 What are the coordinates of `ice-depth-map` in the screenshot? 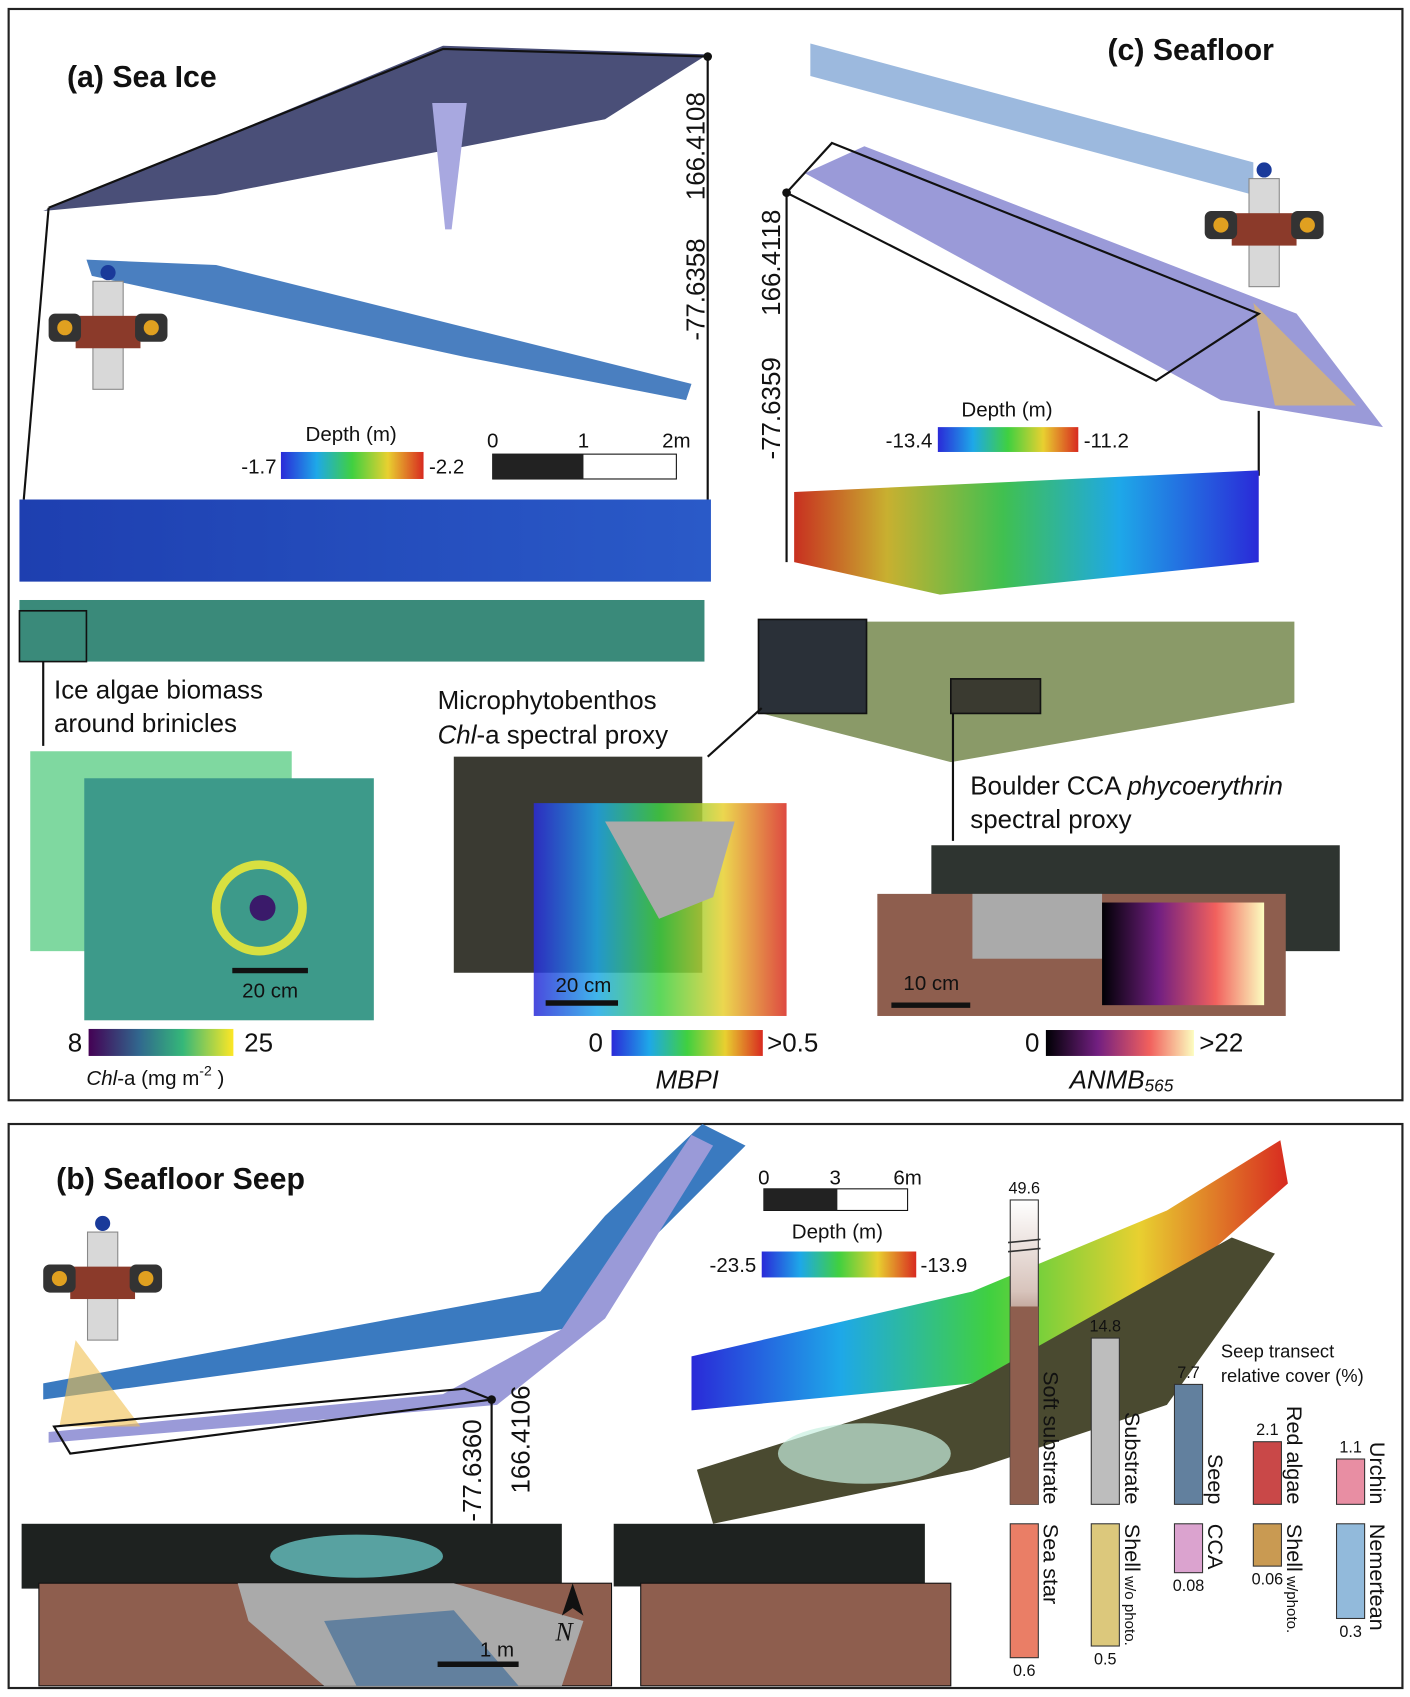 It's located at (365, 540).